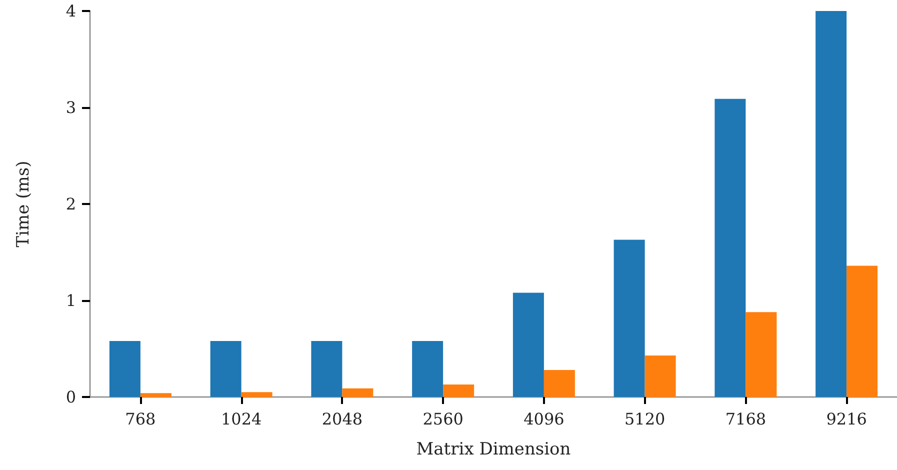 The height and width of the screenshot is (470, 897). I want to click on x-axis-title: Matrix Dimension, so click(493, 450).